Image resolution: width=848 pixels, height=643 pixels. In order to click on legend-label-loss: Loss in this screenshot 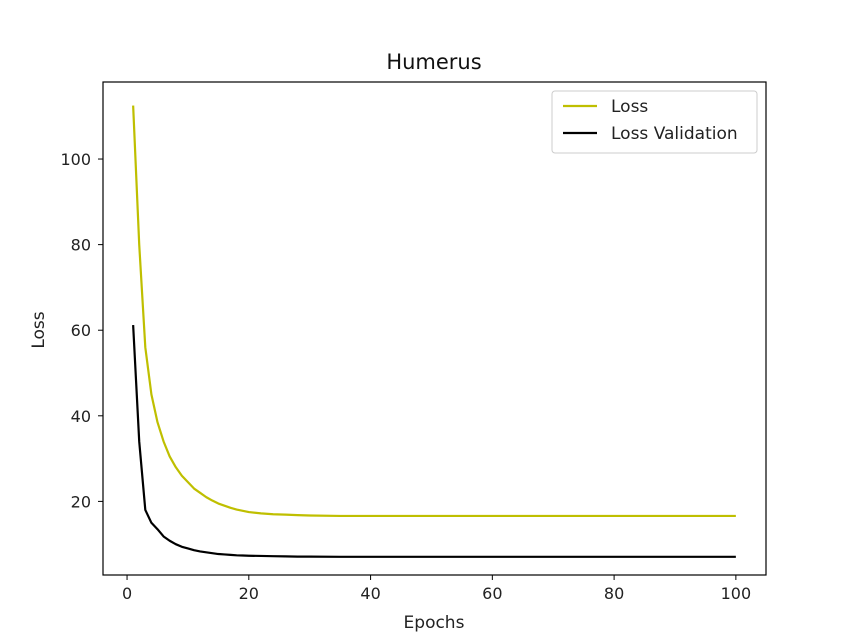, I will do `click(629, 107)`.